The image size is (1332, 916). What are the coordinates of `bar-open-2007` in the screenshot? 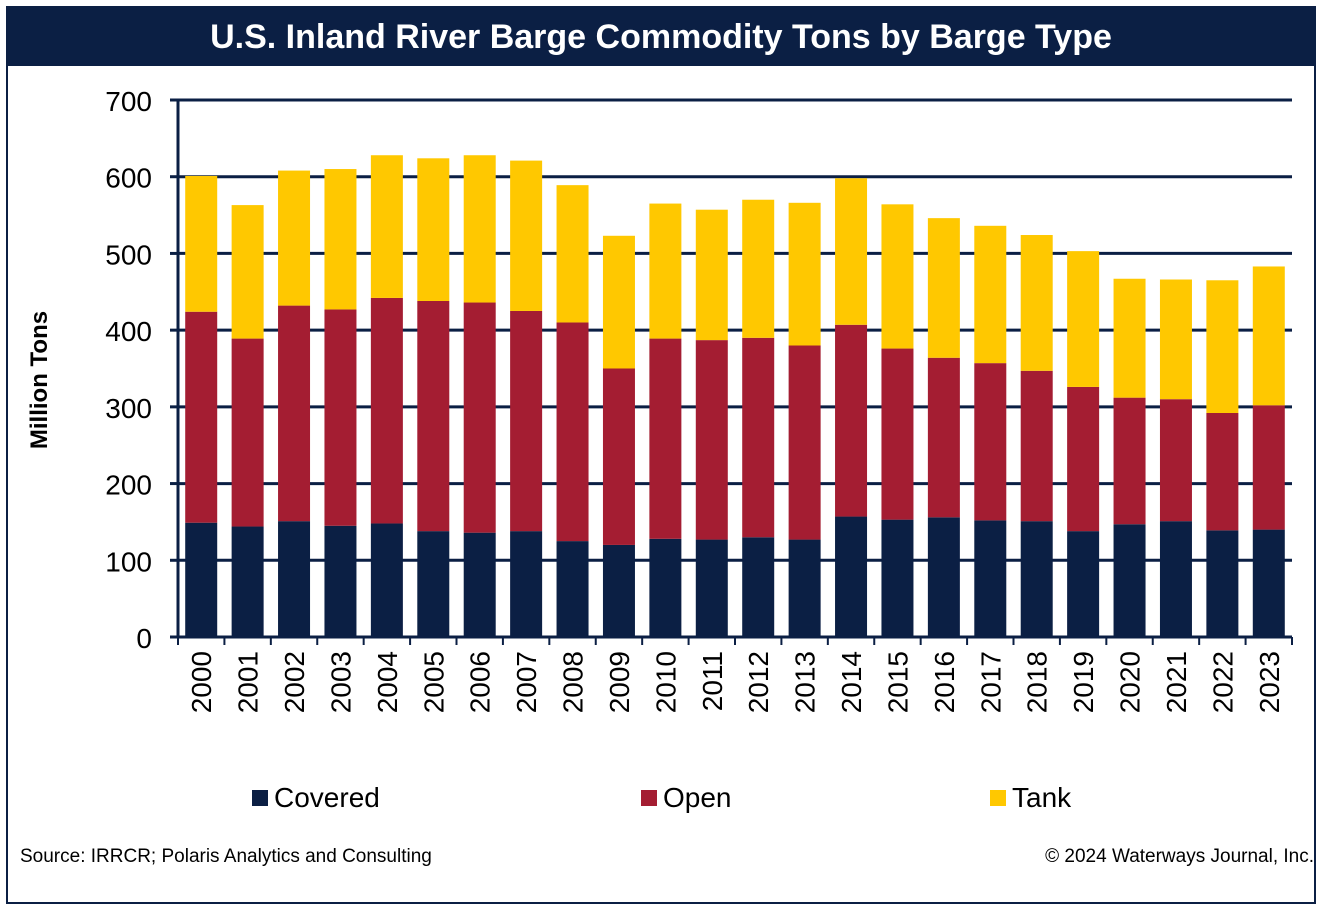 It's located at (526, 421).